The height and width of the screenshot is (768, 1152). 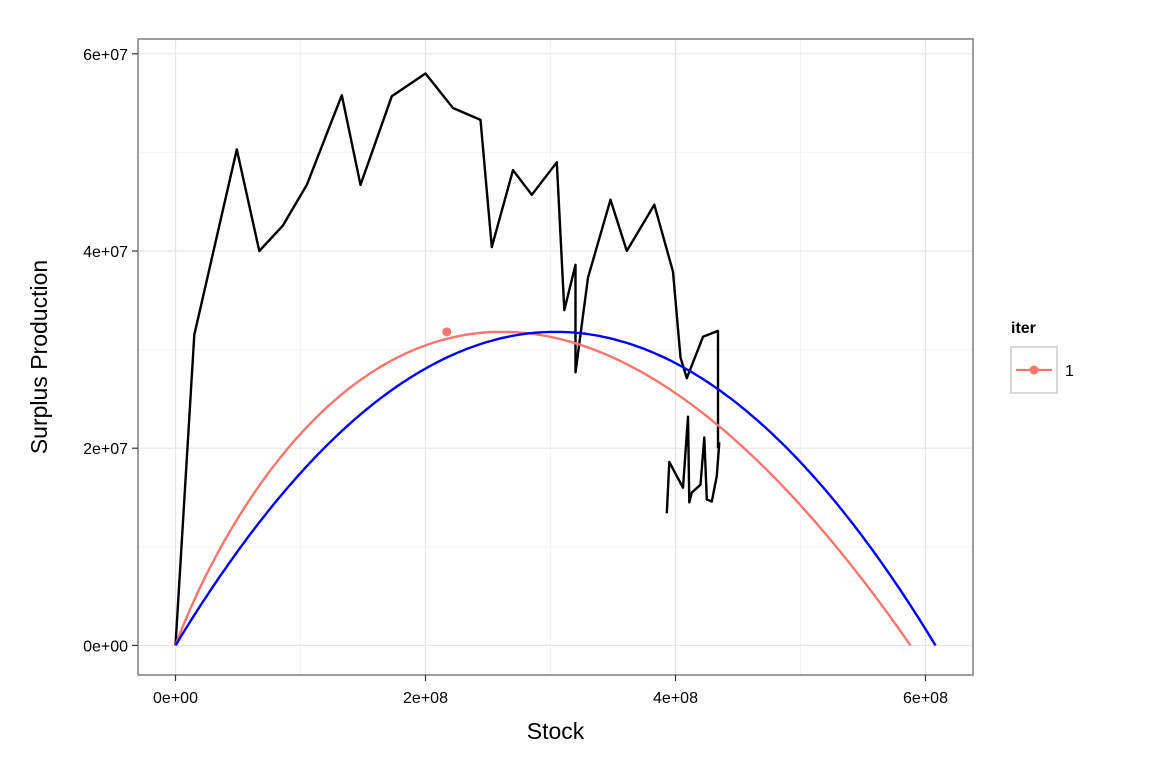 What do you see at coordinates (1042, 357) in the screenshot?
I see `legend: iter 1` at bounding box center [1042, 357].